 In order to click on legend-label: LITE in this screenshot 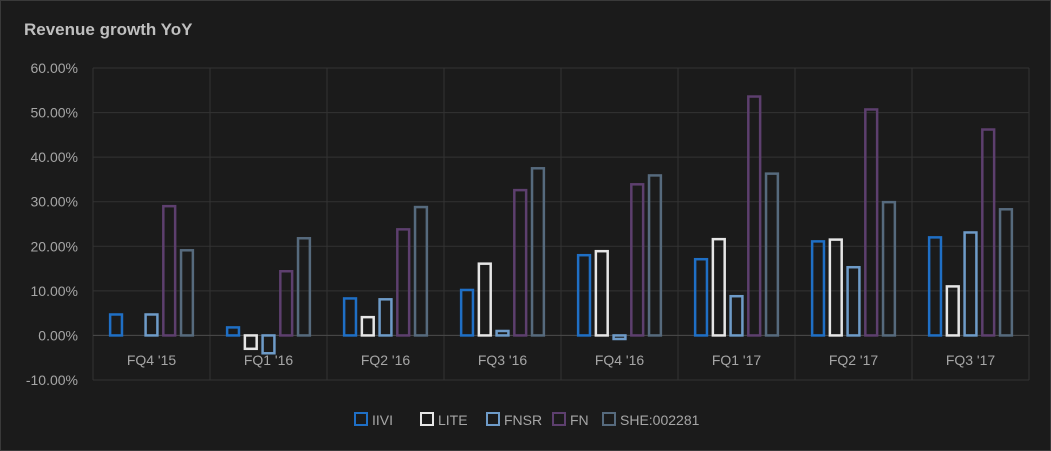, I will do `click(453, 420)`.